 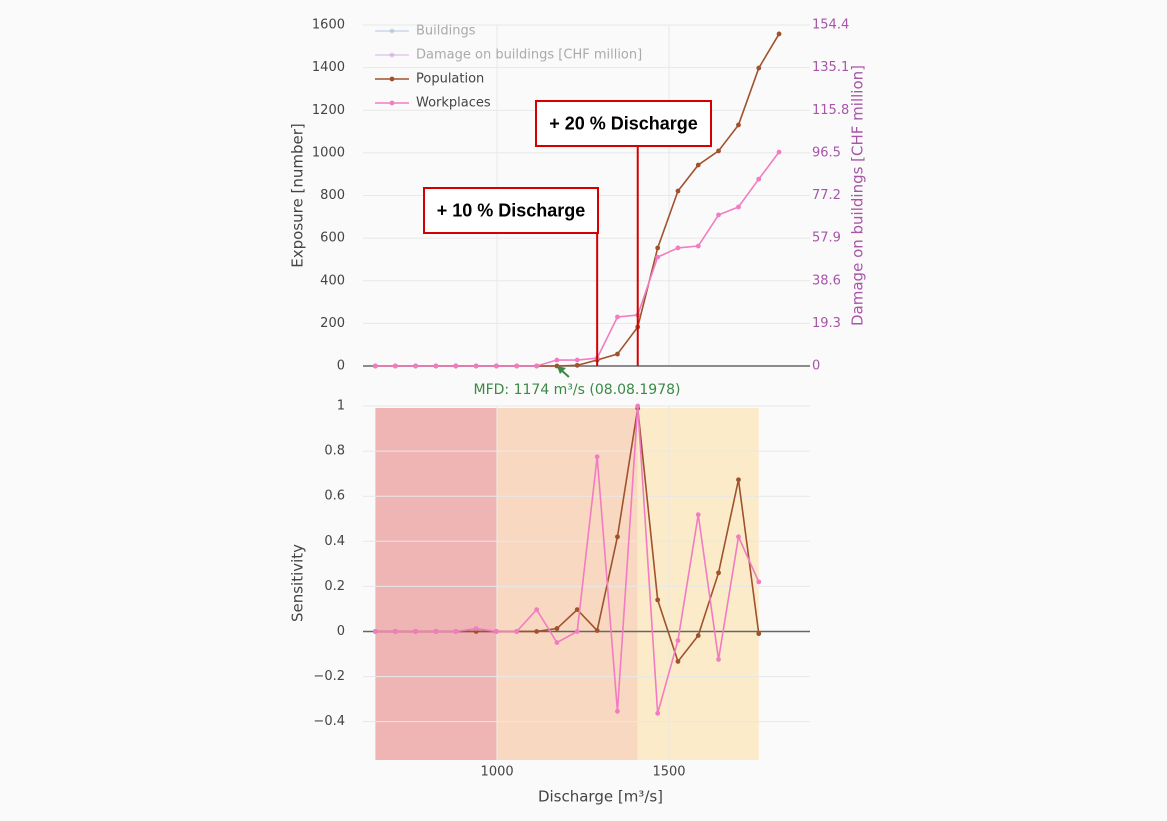 I want to click on x-tick-label: 1000, so click(x=497, y=772).